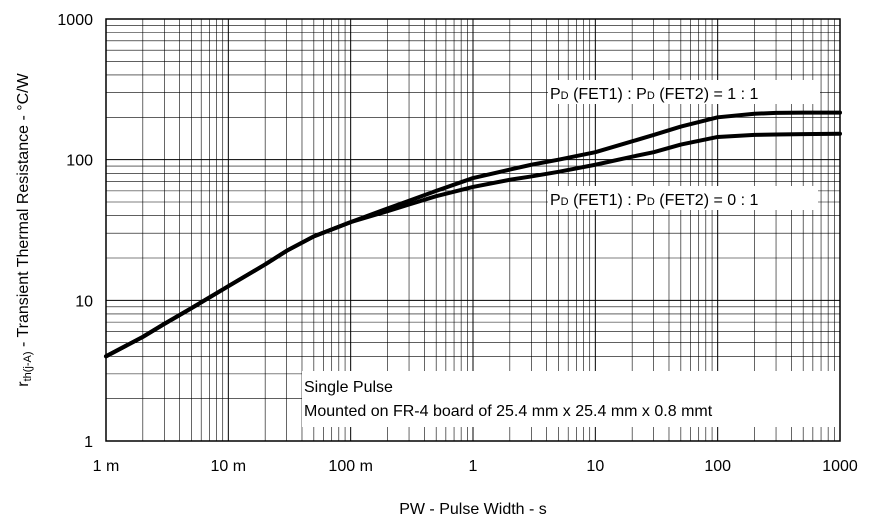 The height and width of the screenshot is (525, 869). I want to click on x-tick-label: 10, so click(595, 466).